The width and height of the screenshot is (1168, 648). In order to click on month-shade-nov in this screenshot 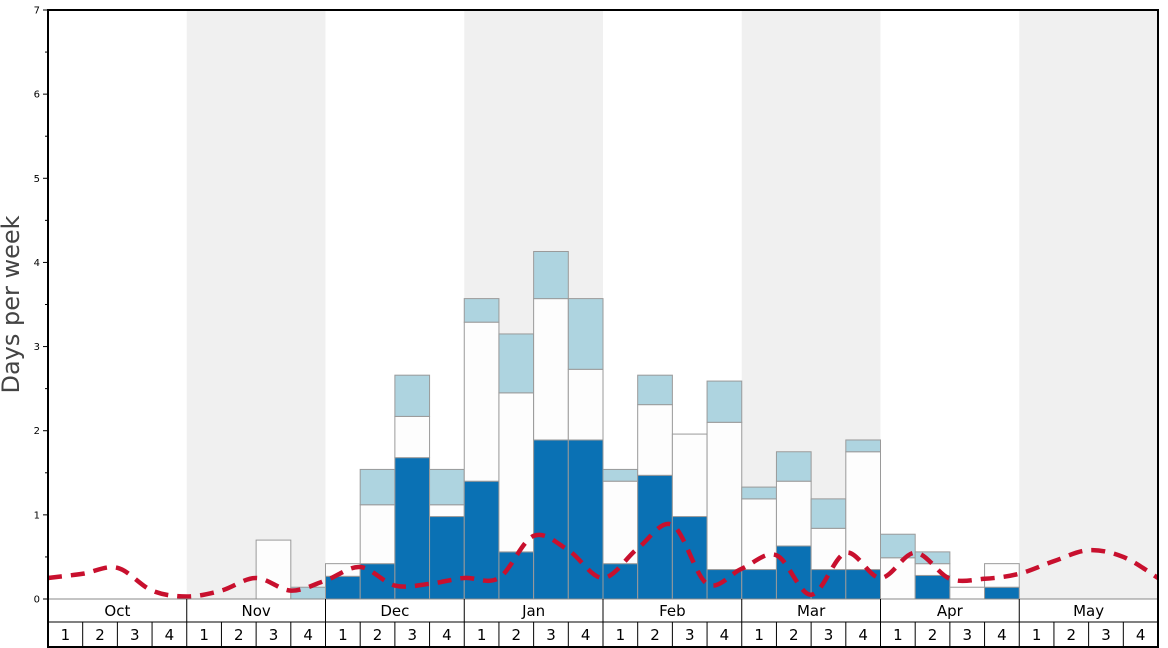, I will do `click(256, 304)`.